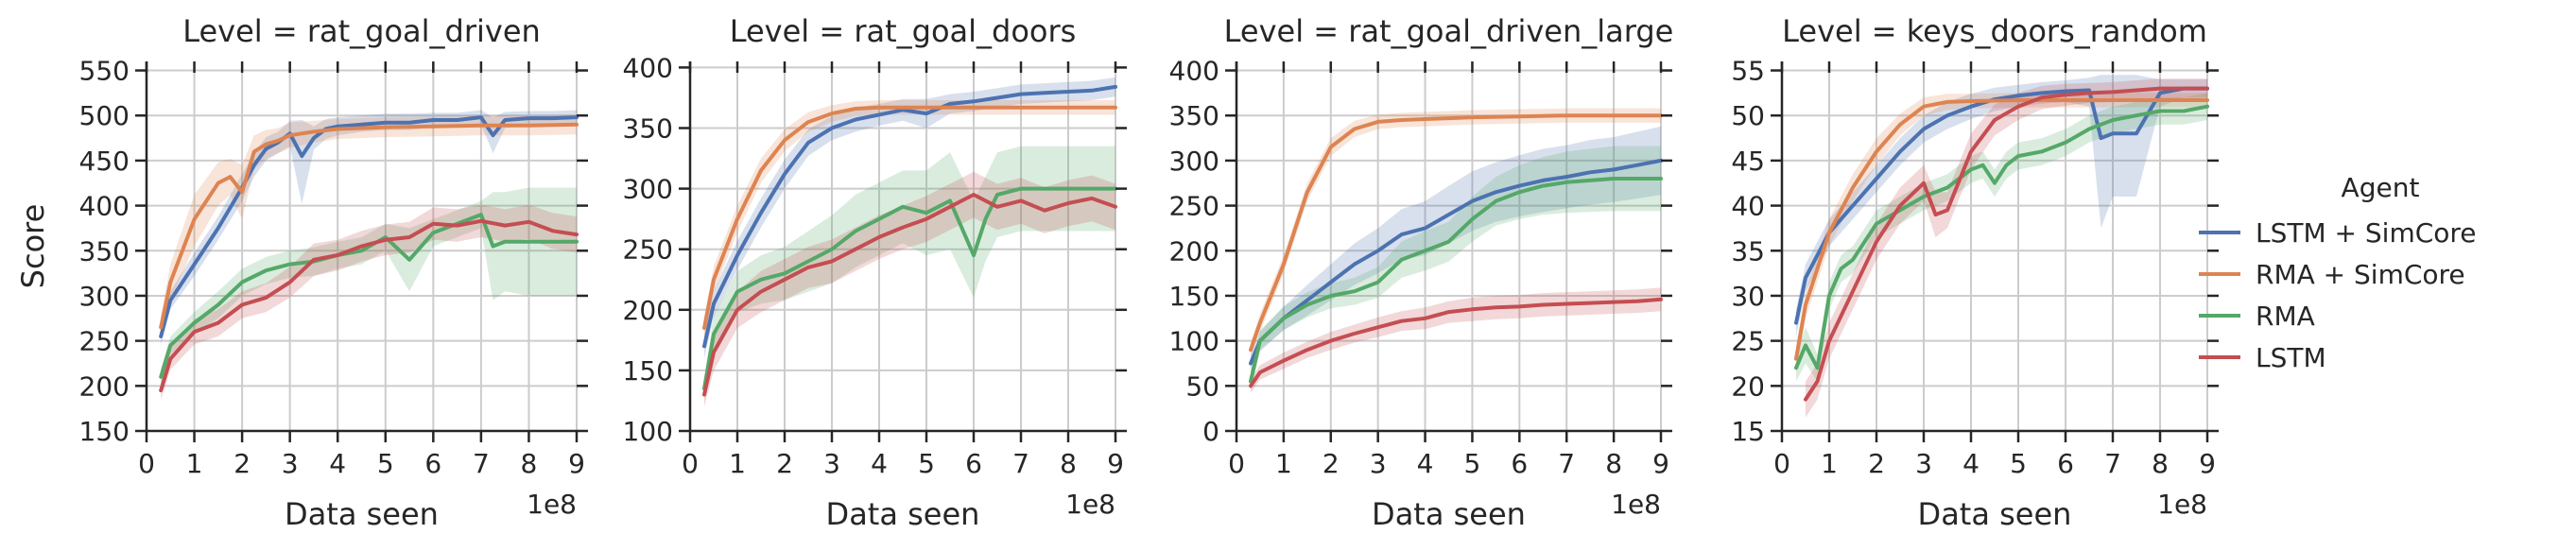  Describe the element at coordinates (105, 161) in the screenshot. I see `y-tick-label: 450` at that location.